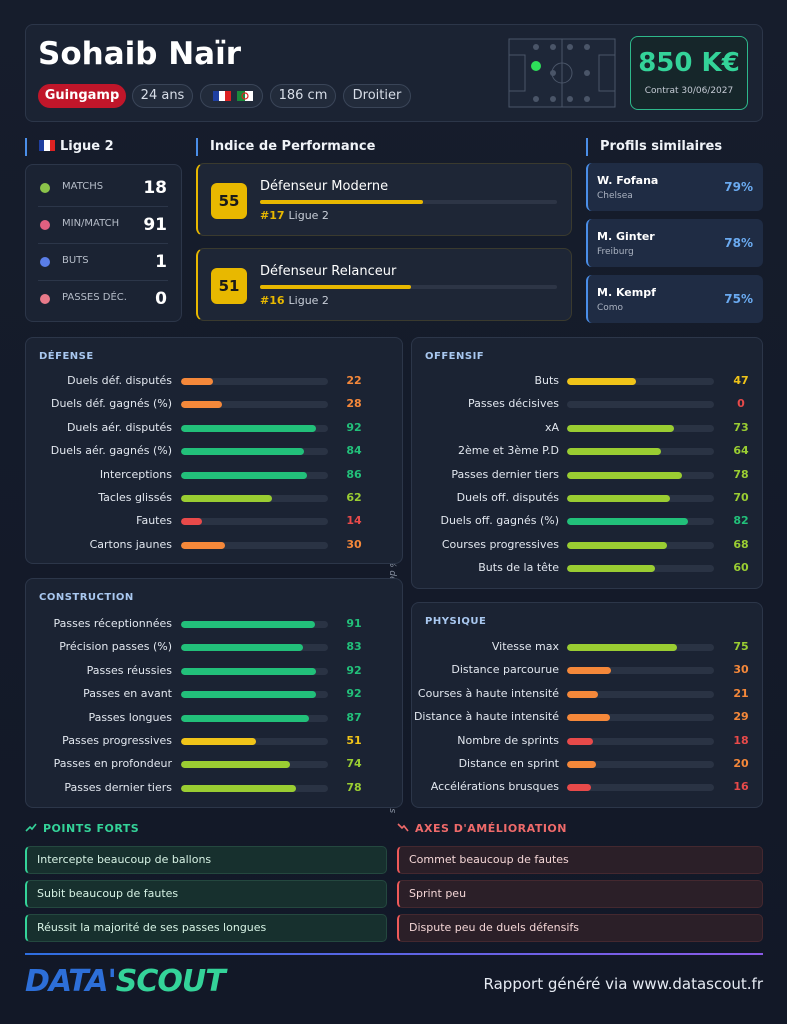 Image resolution: width=787 pixels, height=1024 pixels. What do you see at coordinates (354, 521) in the screenshot?
I see `stat-value: 14` at bounding box center [354, 521].